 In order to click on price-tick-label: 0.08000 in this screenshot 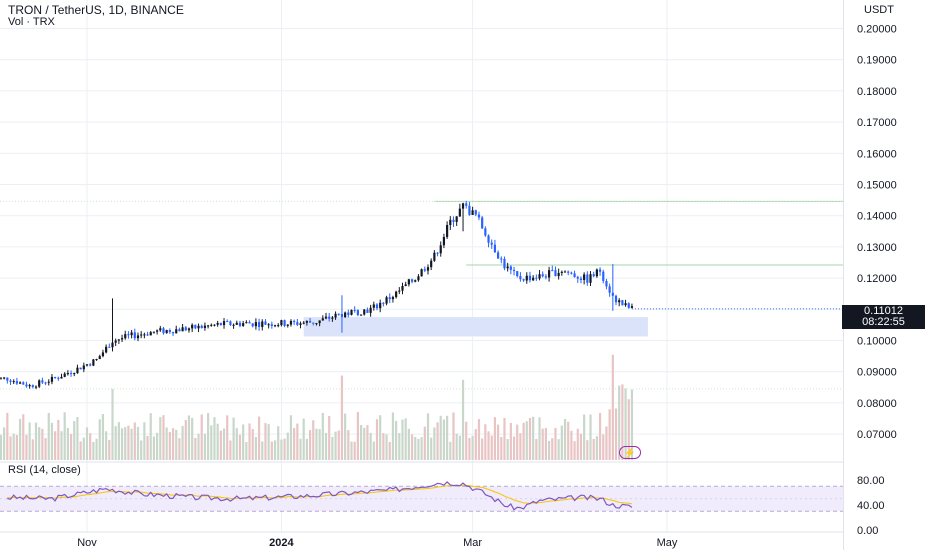, I will do `click(877, 404)`.